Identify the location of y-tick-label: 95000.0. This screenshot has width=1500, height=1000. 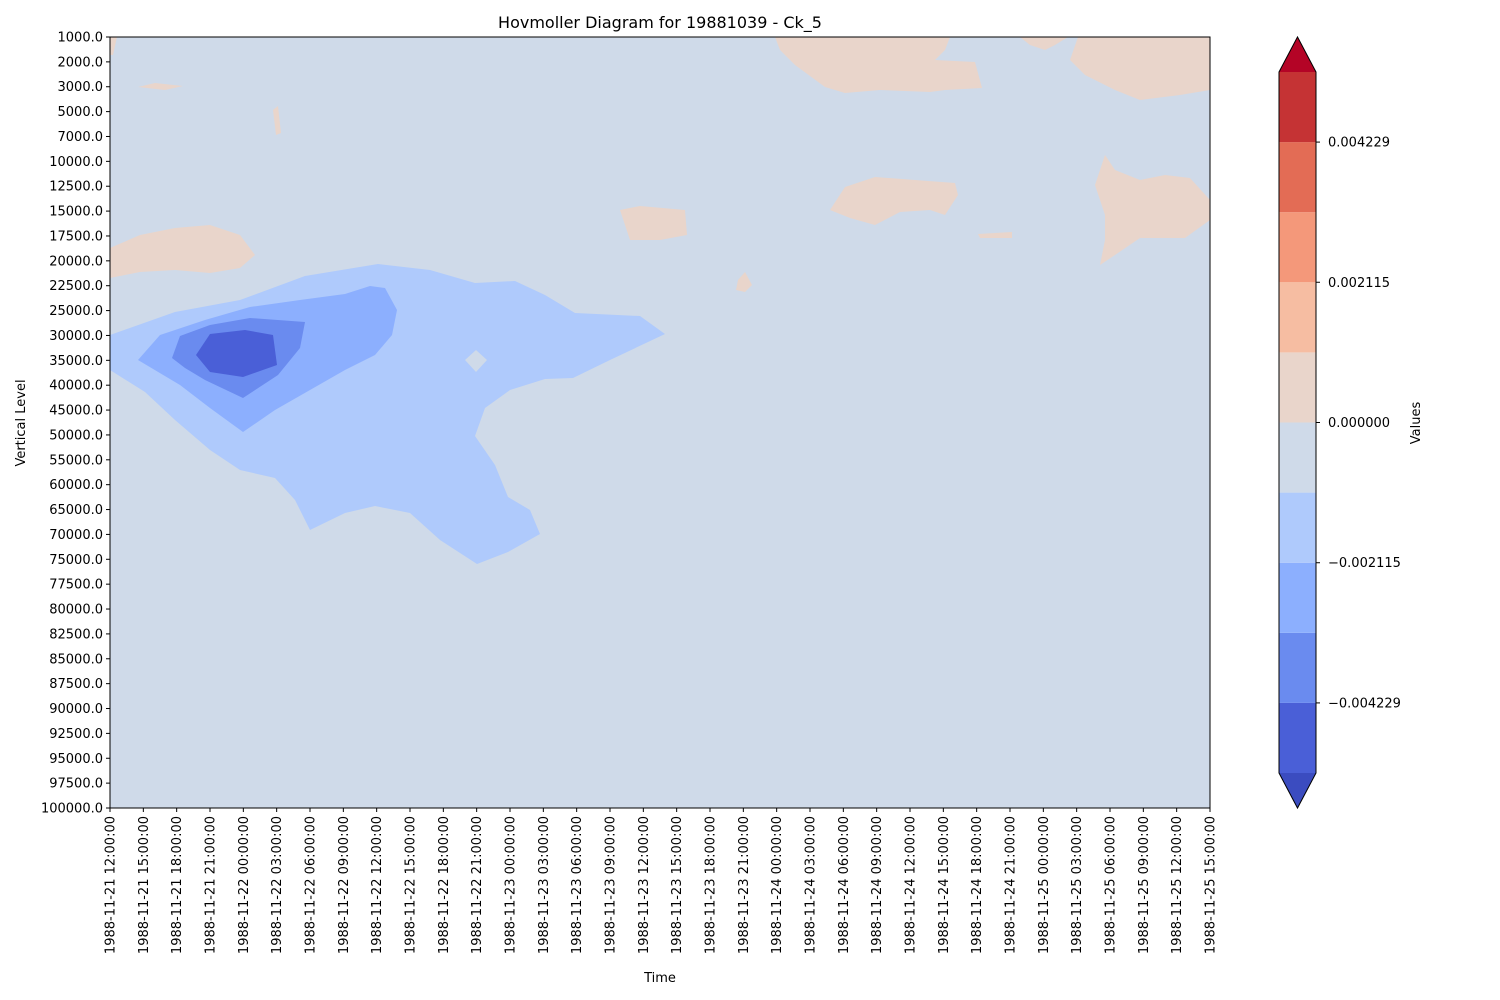
(76, 759).